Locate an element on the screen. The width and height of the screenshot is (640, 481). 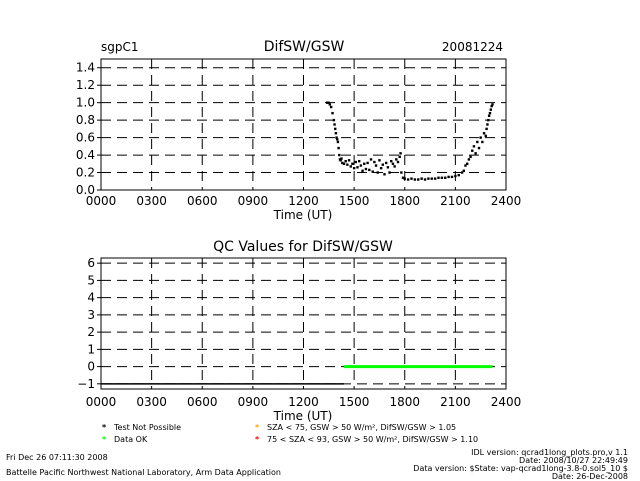
legend-label: Test Not Possible is located at coordinates (148, 427).